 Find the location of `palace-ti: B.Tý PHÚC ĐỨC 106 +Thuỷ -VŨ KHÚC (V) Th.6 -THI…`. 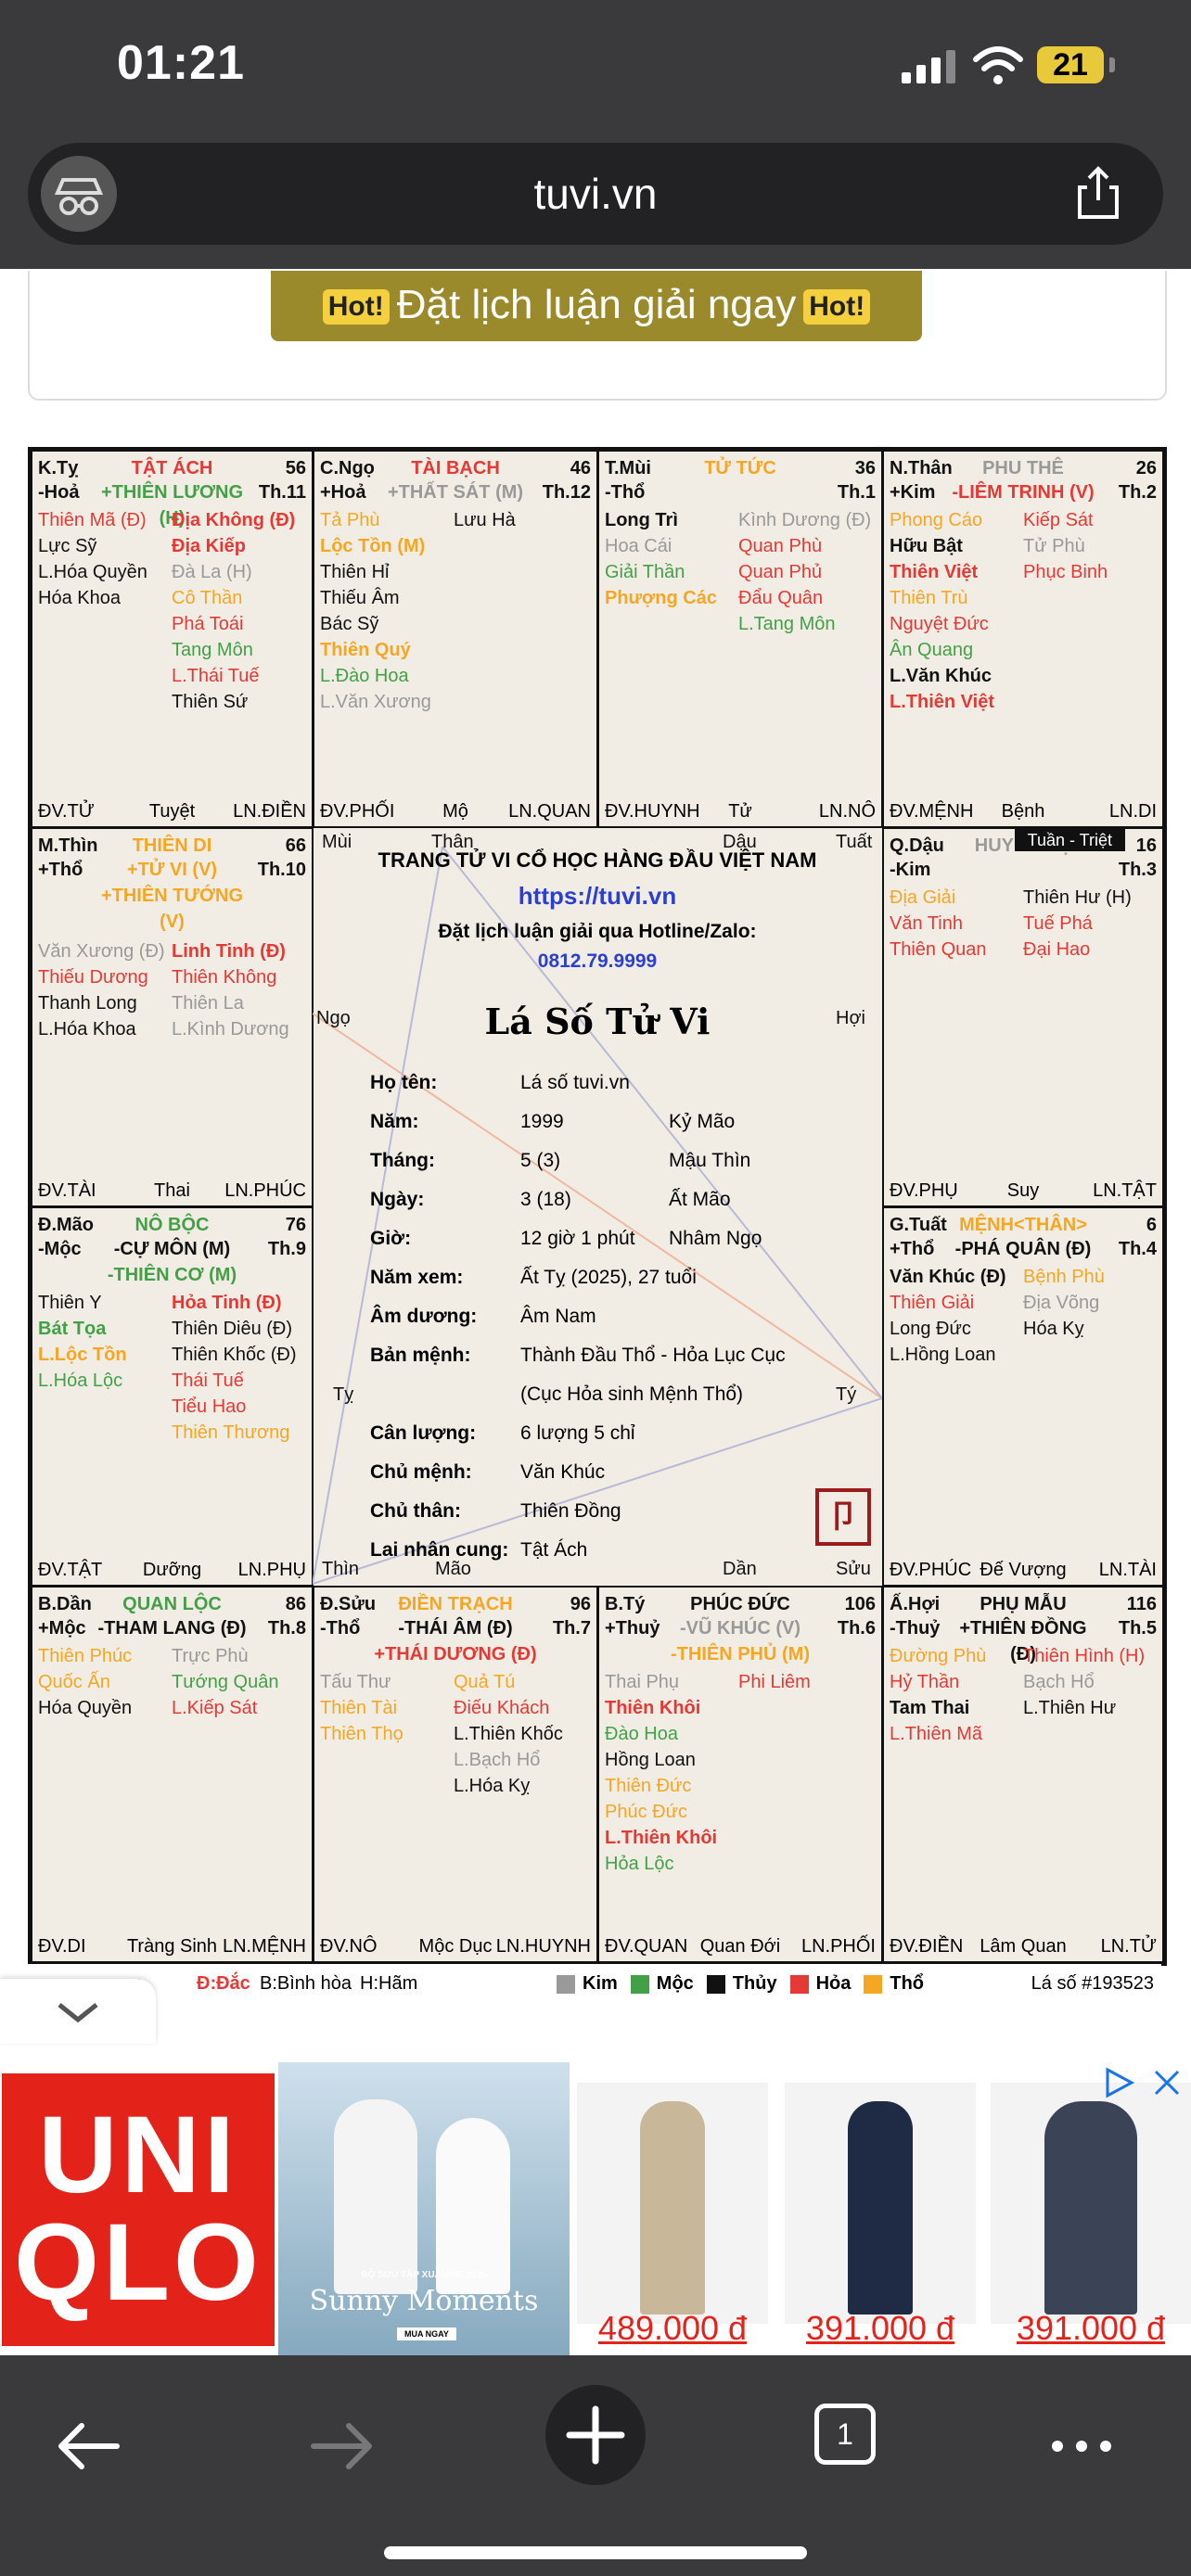

palace-ti: B.Tý PHÚC ĐỨC 106 +Thuỷ -VŨ KHÚC (V) Th.6 -THI… is located at coordinates (740, 1774).